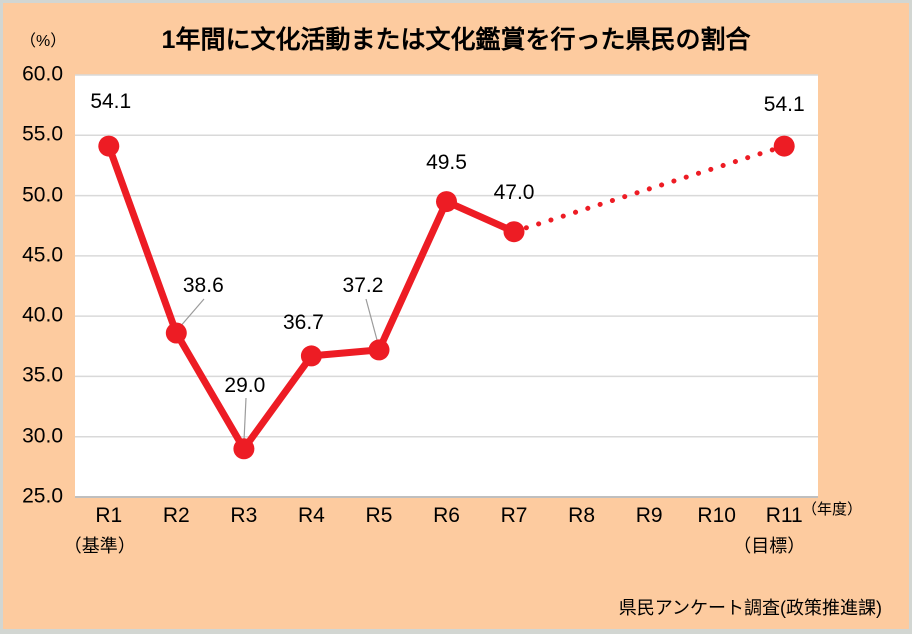 The image size is (912, 634). I want to click on y-tick-label: 45.0, so click(42, 255).